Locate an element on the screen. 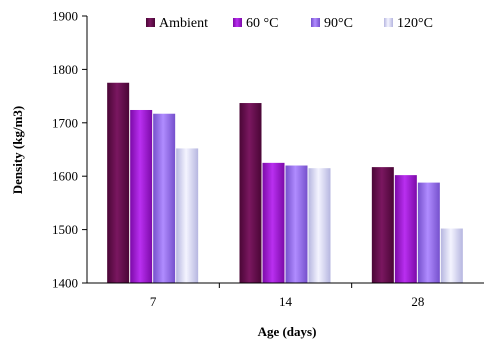 The image size is (487, 341). y-tick-label: 1400 is located at coordinates (65, 283).